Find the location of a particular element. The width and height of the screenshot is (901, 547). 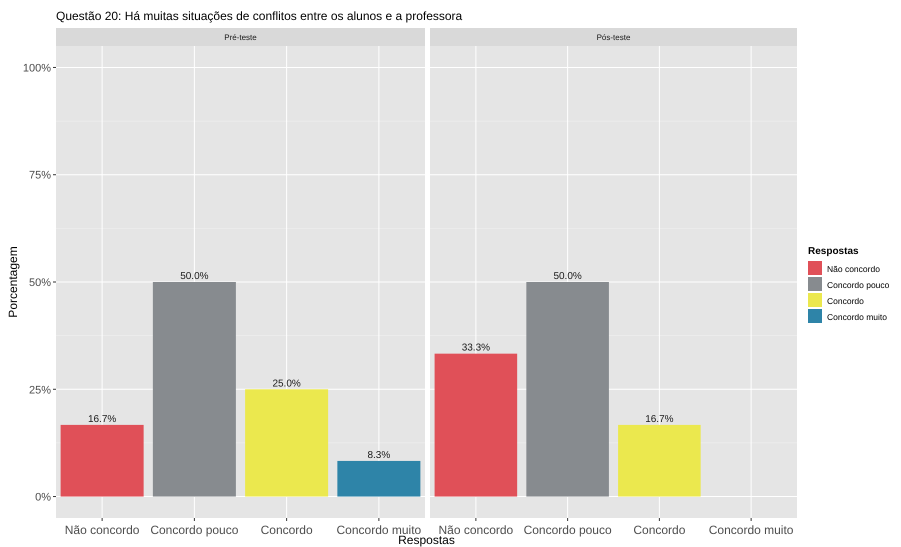

y-tick-label: 75% is located at coordinates (40, 176).